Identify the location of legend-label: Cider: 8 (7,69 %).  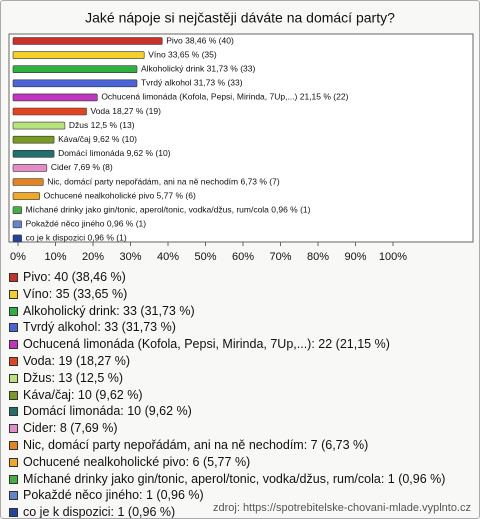
(70, 428).